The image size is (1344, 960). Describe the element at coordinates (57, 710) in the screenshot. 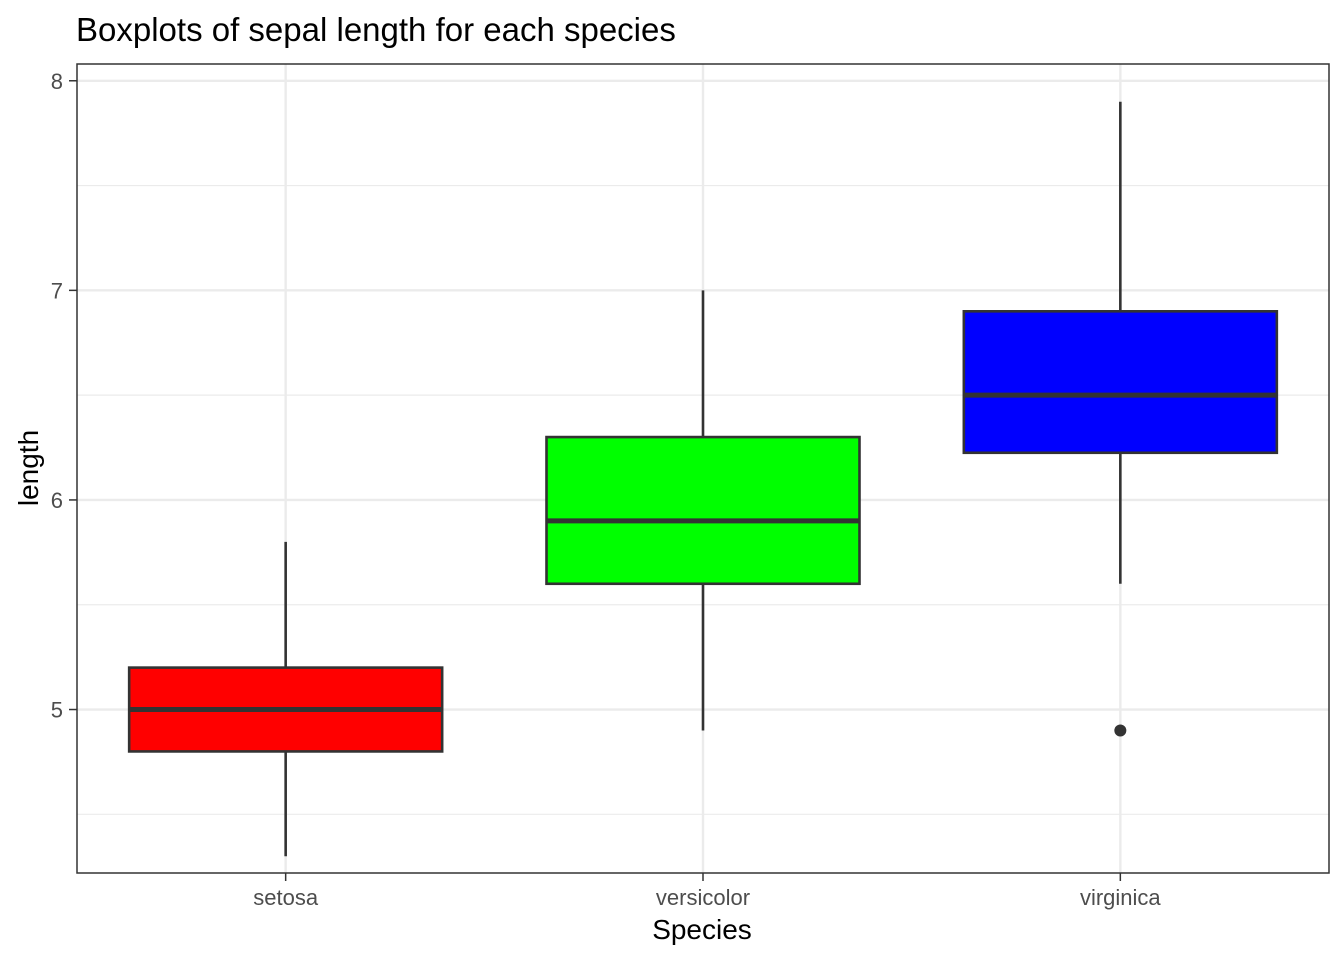

I see `y-tick-label: 5` at that location.